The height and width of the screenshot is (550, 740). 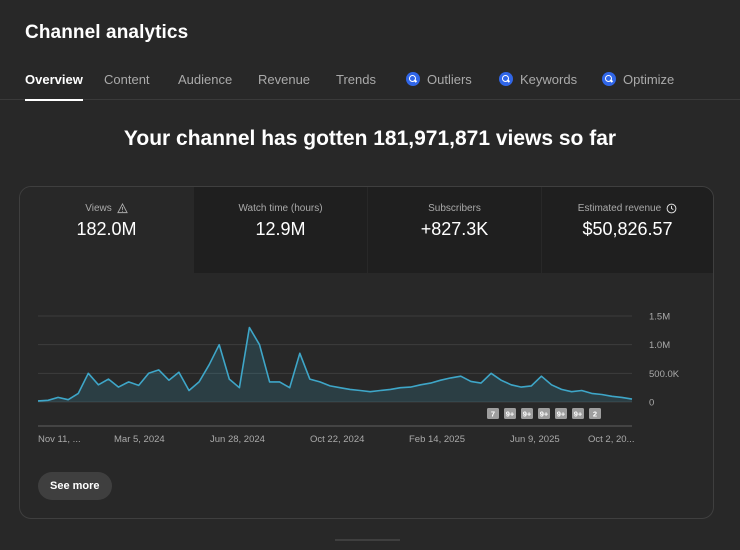 I want to click on metric-value: $50,826.57, so click(x=627, y=229).